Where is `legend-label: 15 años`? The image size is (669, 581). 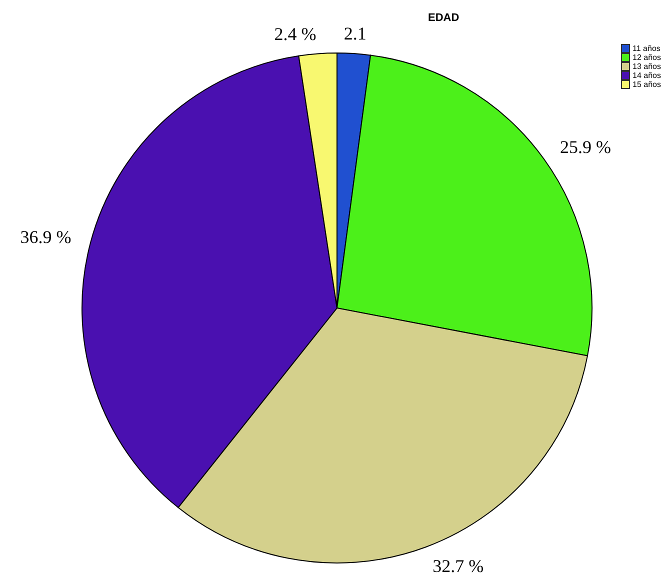
legend-label: 15 años is located at coordinates (646, 84).